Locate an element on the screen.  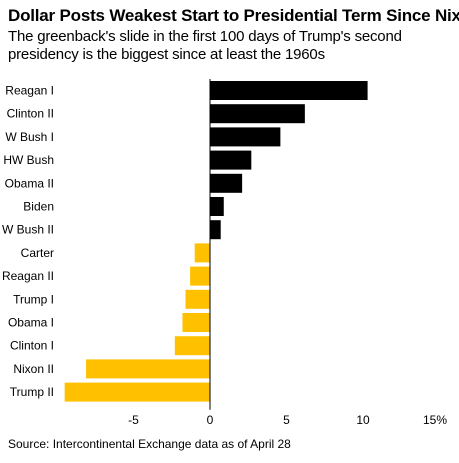
bar-trump-ii is located at coordinates (137, 392).